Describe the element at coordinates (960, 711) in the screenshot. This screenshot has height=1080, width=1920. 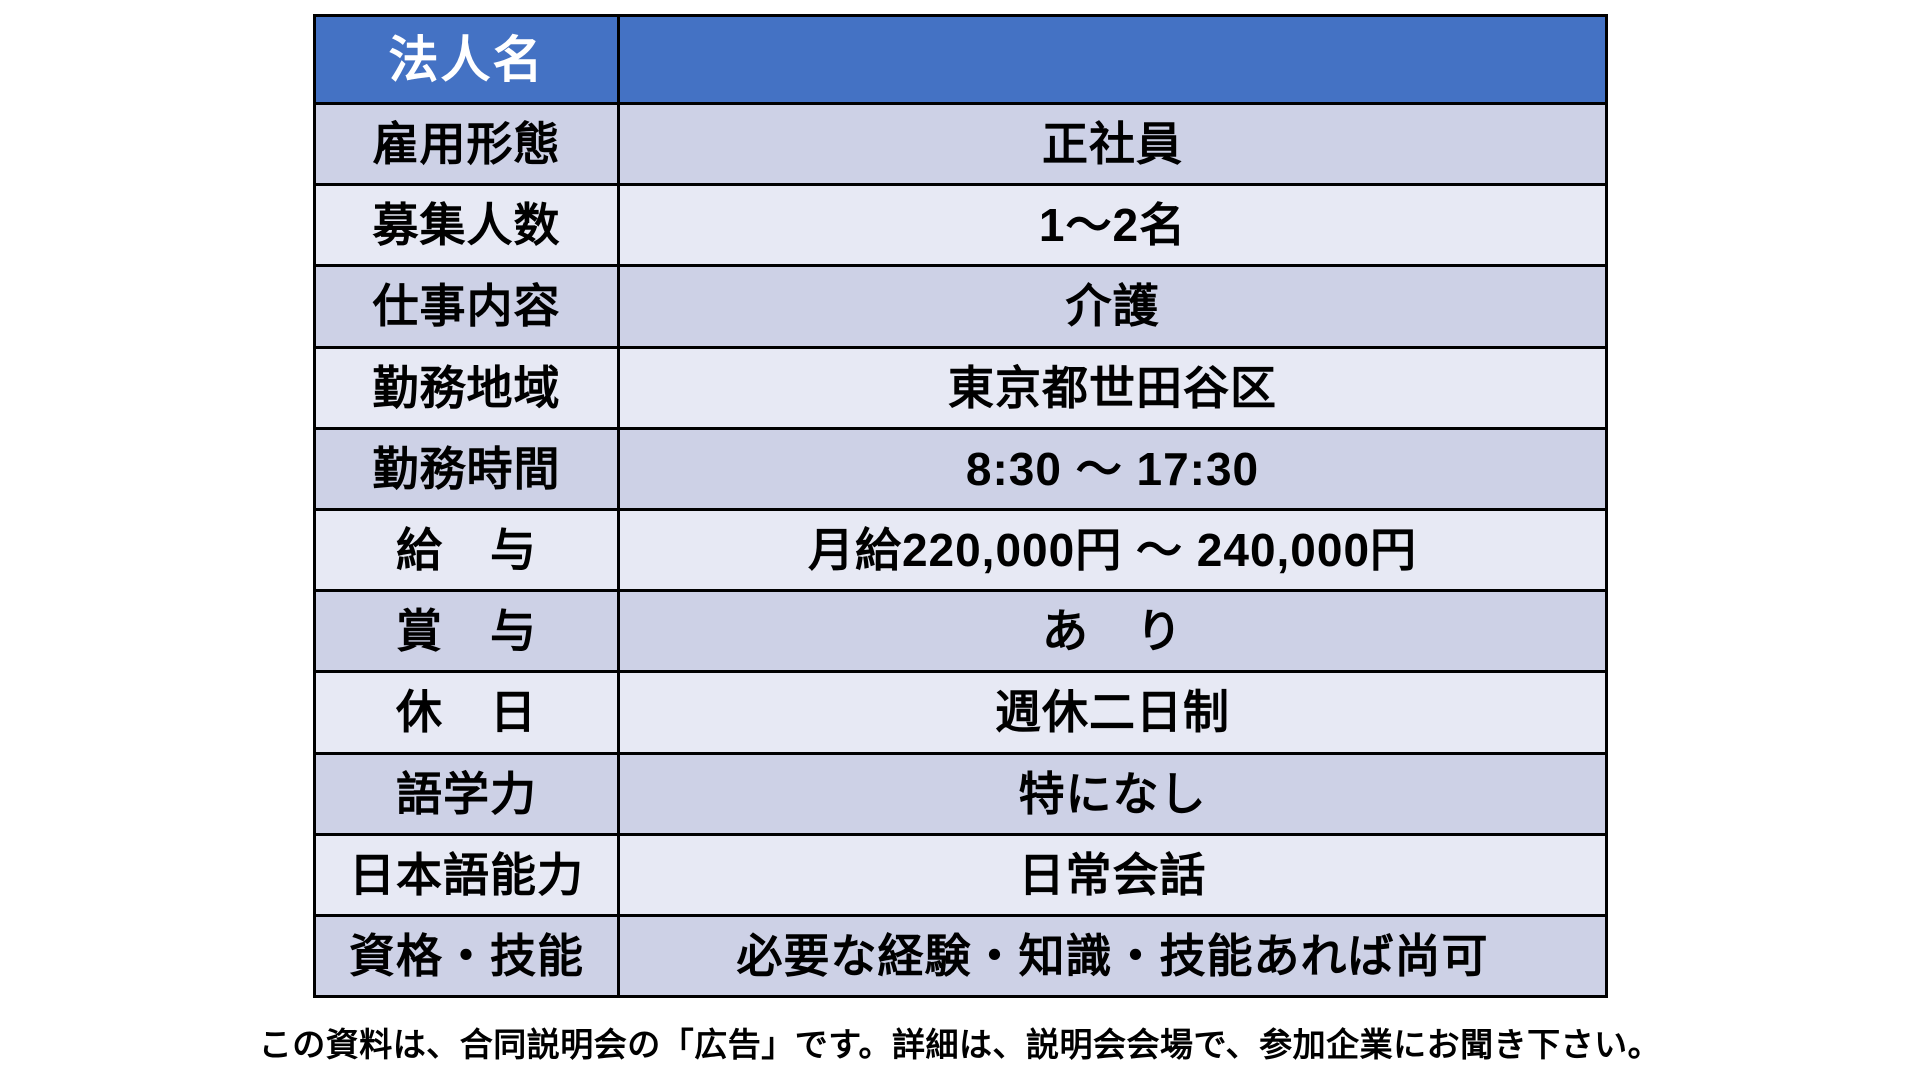
I see `table-row: 休 日 週休二日制` at that location.